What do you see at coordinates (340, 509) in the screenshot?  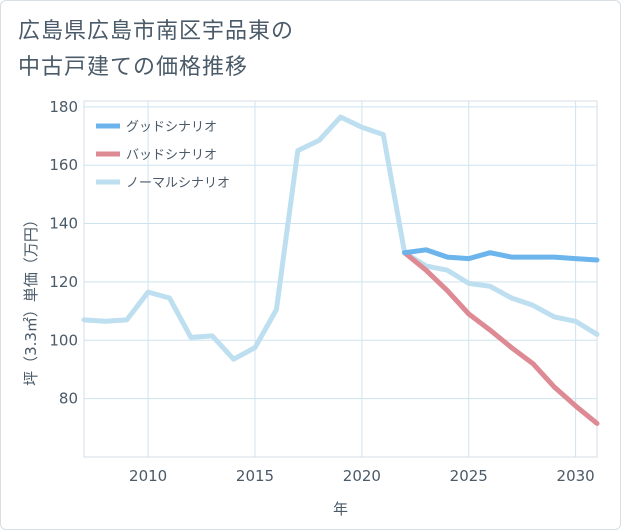 I see `x-axis-title: 年` at bounding box center [340, 509].